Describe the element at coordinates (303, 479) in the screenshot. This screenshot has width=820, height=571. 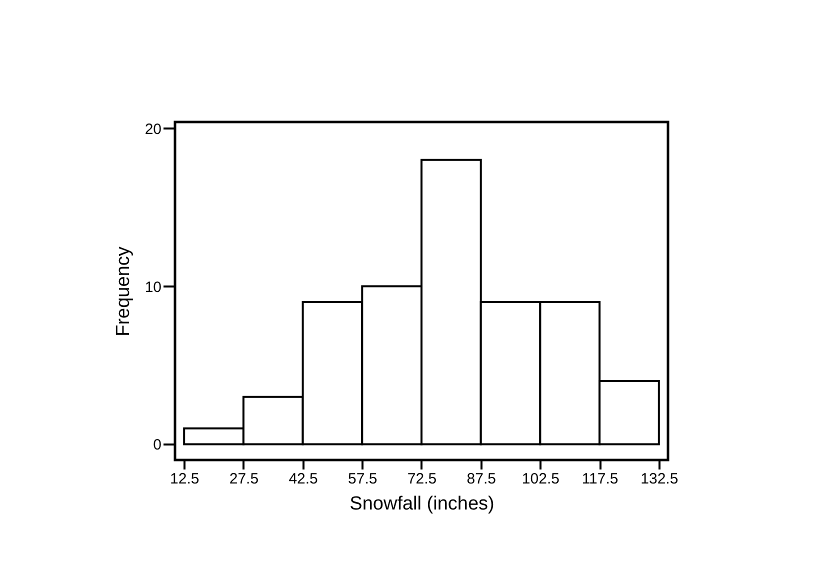
I see `x-tick-label: 42.5` at that location.